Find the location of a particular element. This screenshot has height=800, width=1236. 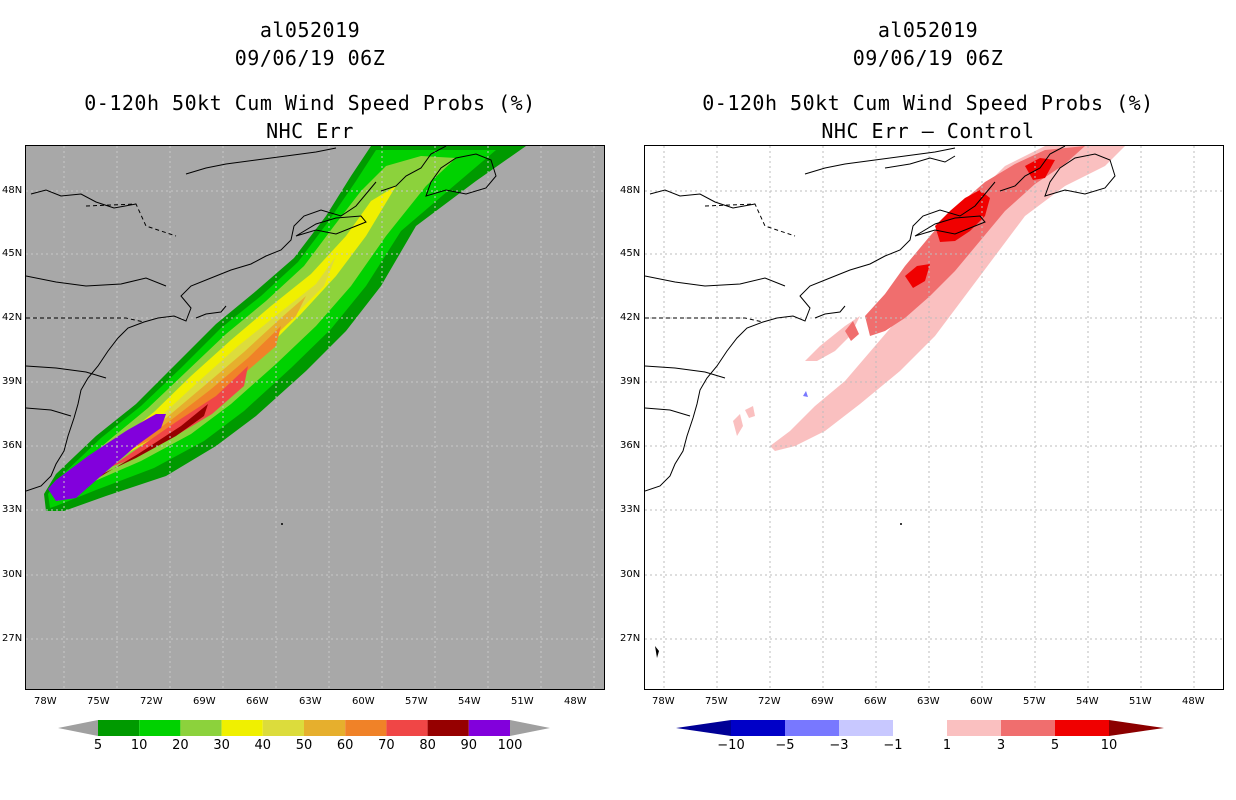

left-colorbar is located at coordinates (308, 730).